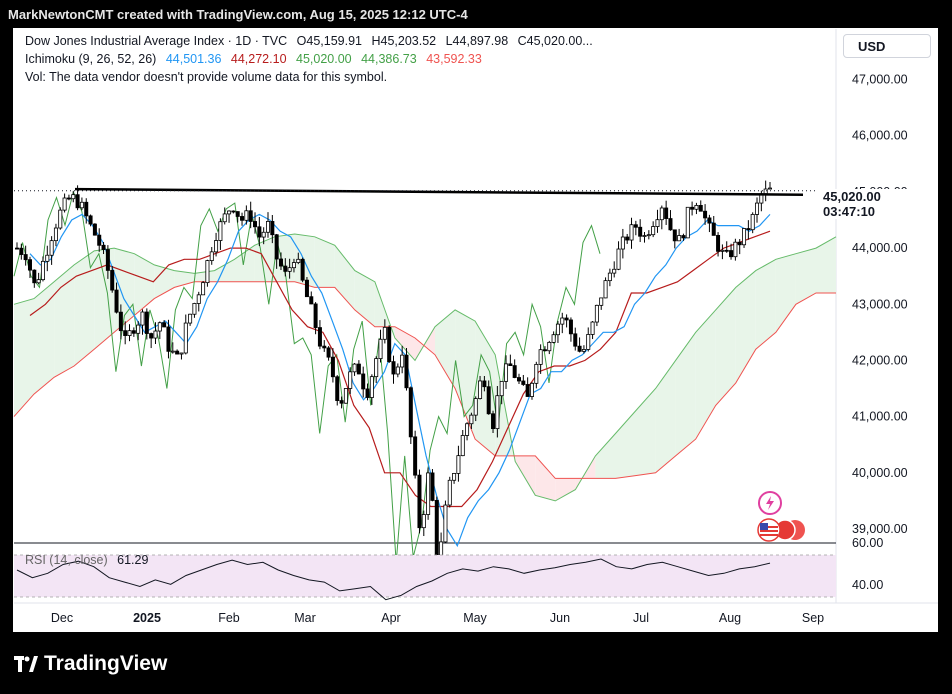 This screenshot has width=952, height=694. Describe the element at coordinates (91, 59) in the screenshot. I see `ichimoku-label: Ichimoku (9, 26, 52, 26)` at that location.